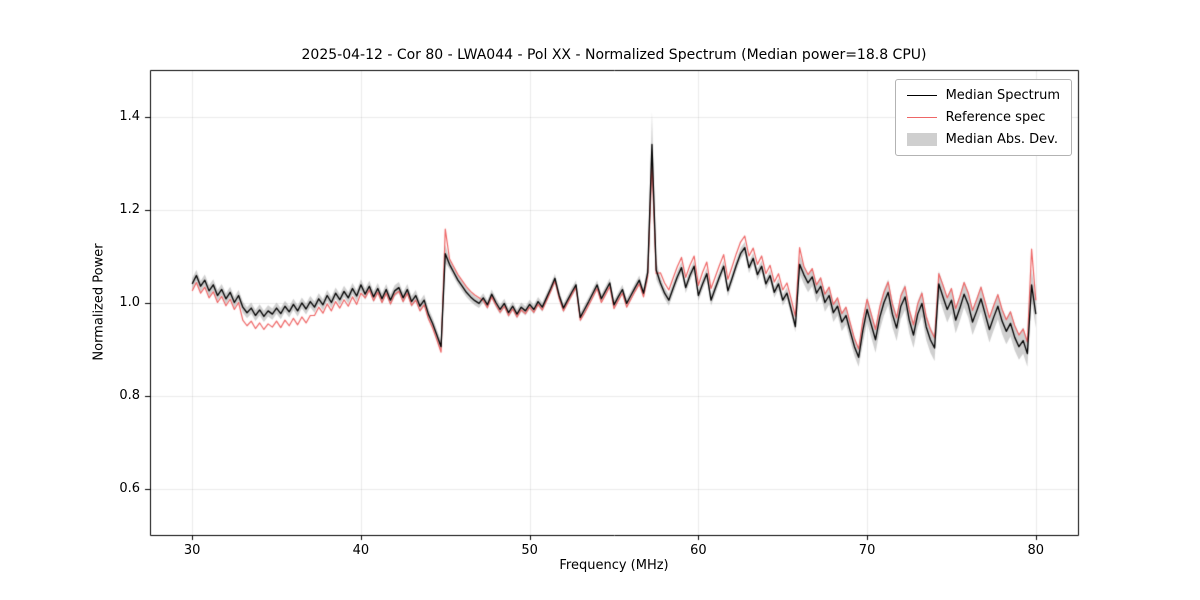  Describe the element at coordinates (867, 550) in the screenshot. I see `x-tick-label: 70` at that location.